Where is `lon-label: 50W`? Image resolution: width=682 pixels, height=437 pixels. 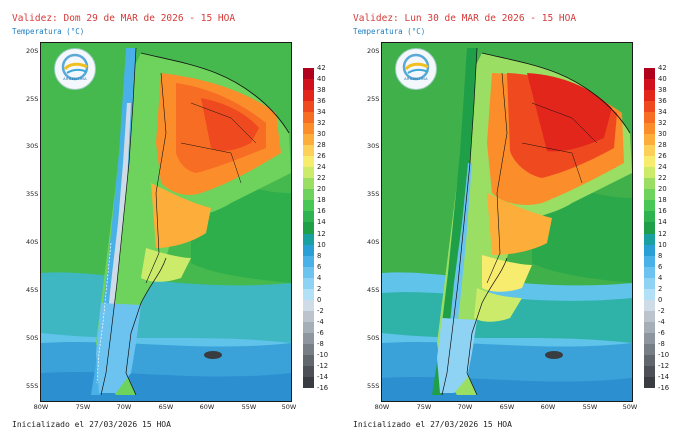
lon-label: 50W is located at coordinates (289, 407).